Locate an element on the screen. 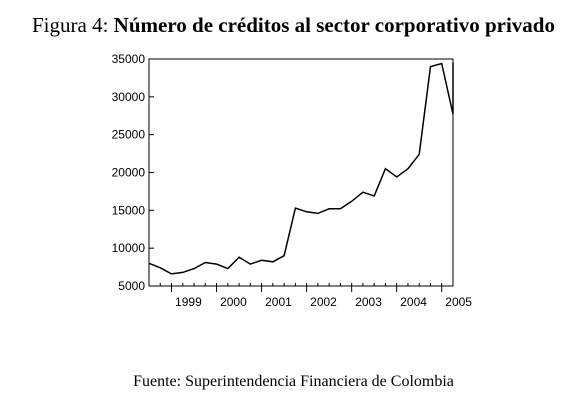 The height and width of the screenshot is (412, 587). y-tick-label: 25000 is located at coordinates (129, 135).